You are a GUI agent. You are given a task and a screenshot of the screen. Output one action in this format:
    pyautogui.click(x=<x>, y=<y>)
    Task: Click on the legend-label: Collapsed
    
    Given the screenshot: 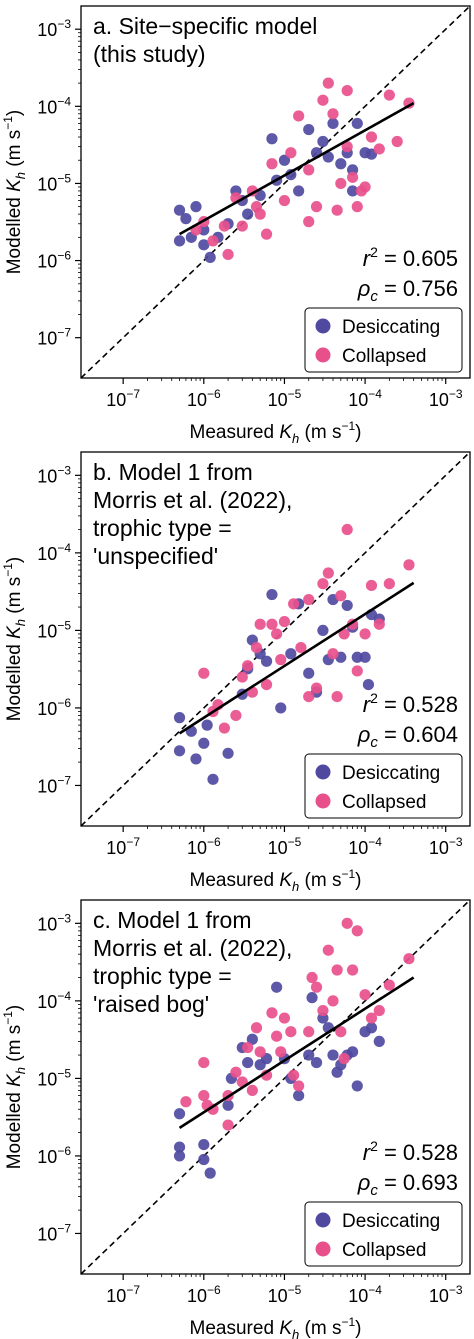 What is the action you would take?
    pyautogui.click(x=384, y=1250)
    